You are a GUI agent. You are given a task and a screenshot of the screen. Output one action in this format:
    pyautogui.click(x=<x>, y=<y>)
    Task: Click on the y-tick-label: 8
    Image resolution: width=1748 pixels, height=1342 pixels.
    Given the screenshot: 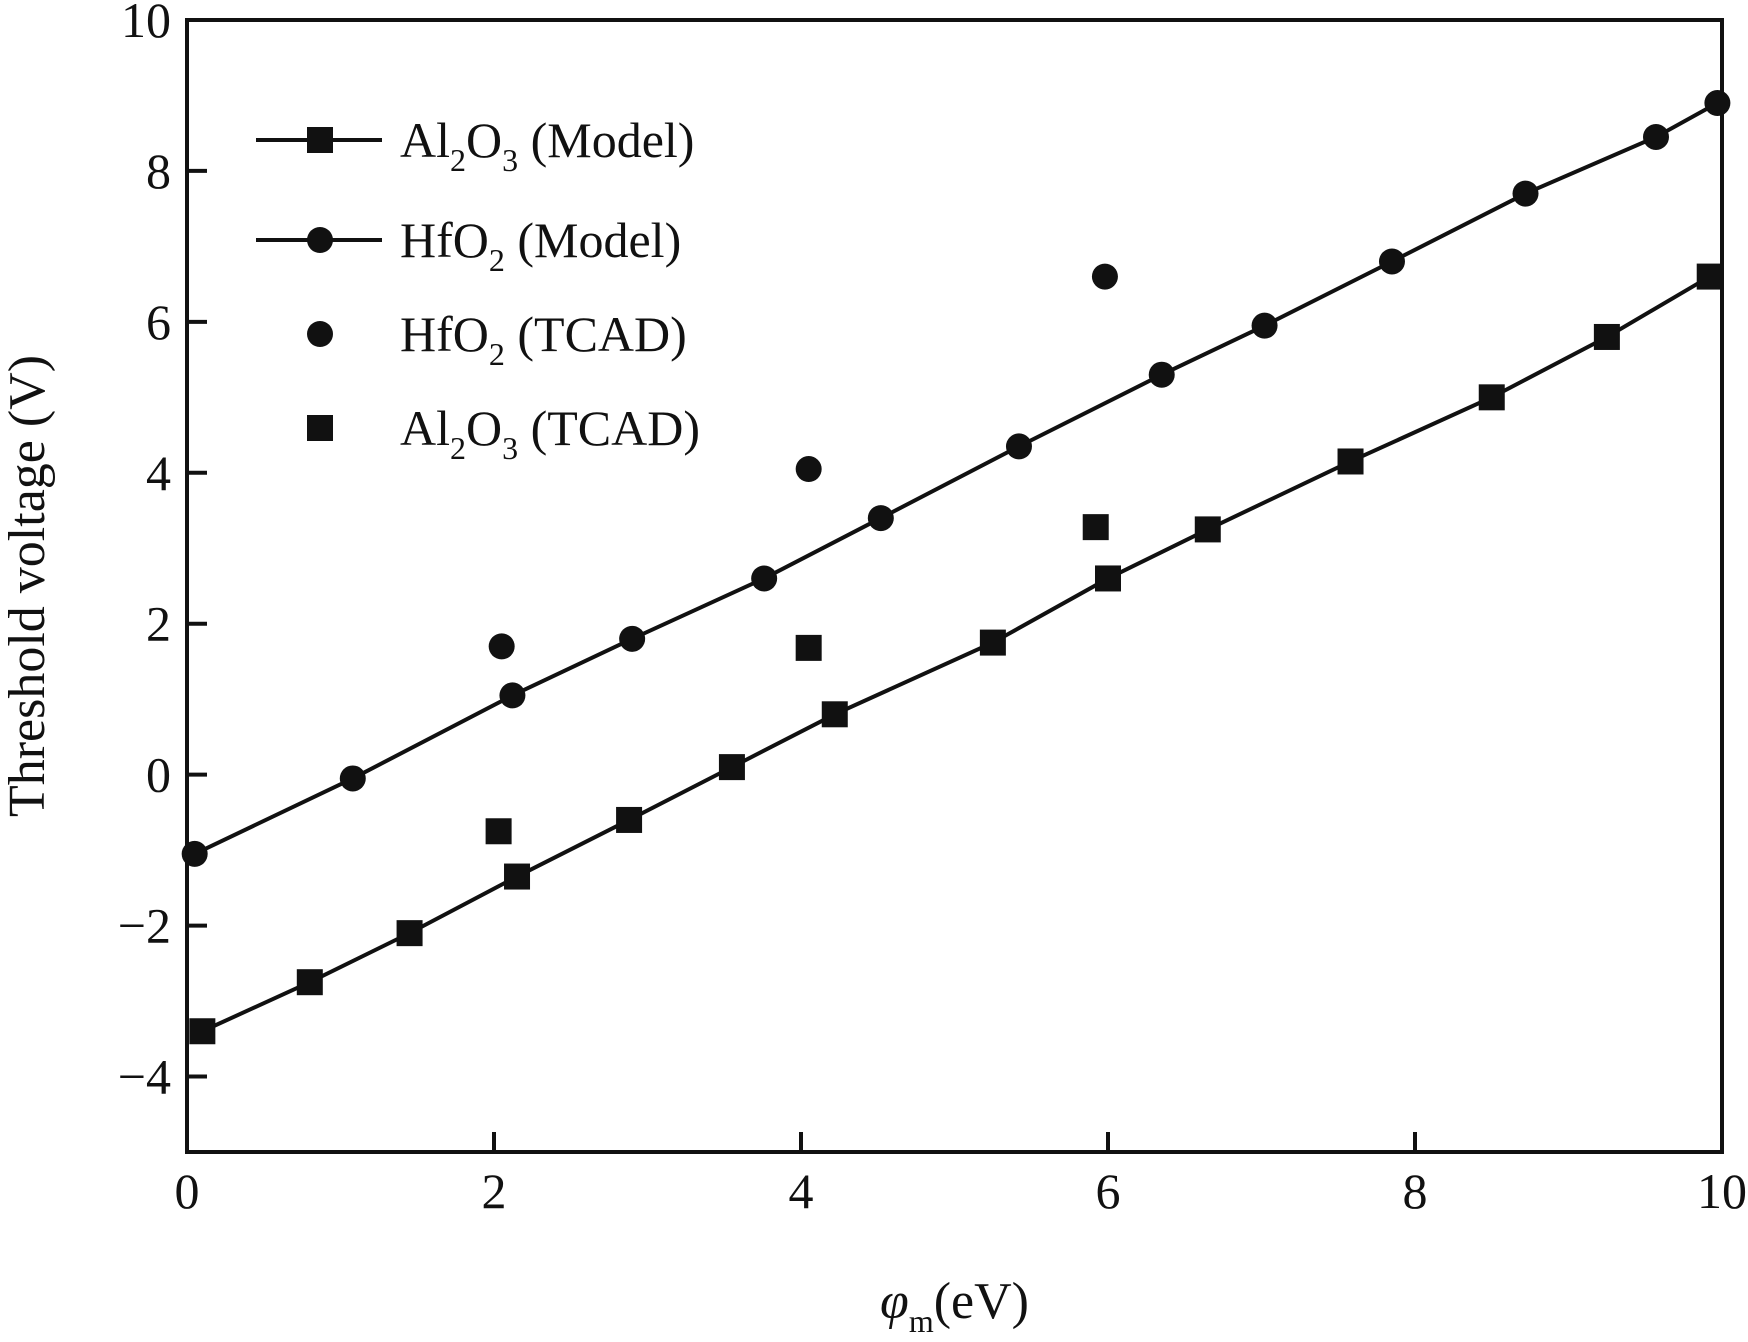 What is the action you would take?
    pyautogui.click(x=158, y=171)
    